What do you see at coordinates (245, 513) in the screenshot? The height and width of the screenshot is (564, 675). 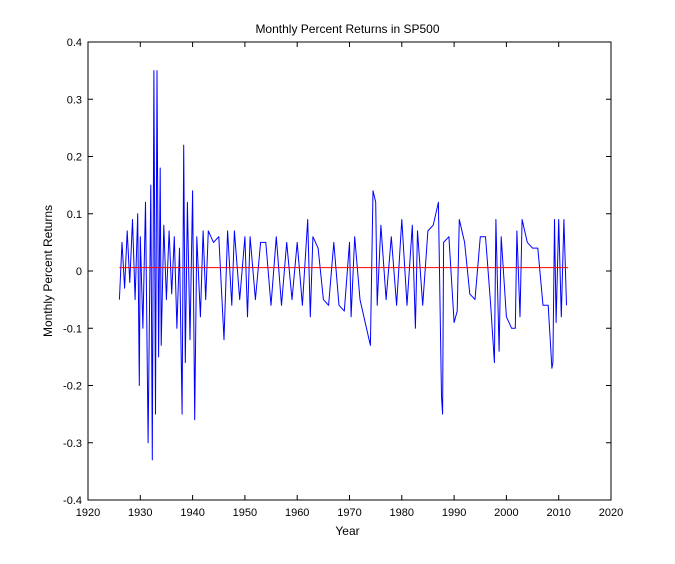 I see `x-tick-label: 1950` at bounding box center [245, 513].